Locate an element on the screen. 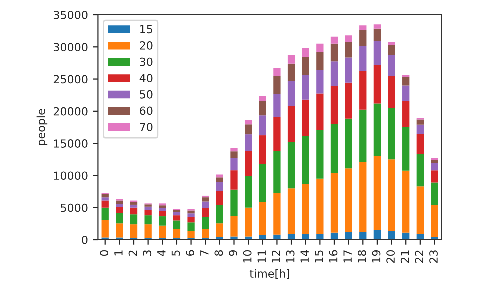 The image size is (491, 300). x-tick-label: 10 is located at coordinates (247, 256).